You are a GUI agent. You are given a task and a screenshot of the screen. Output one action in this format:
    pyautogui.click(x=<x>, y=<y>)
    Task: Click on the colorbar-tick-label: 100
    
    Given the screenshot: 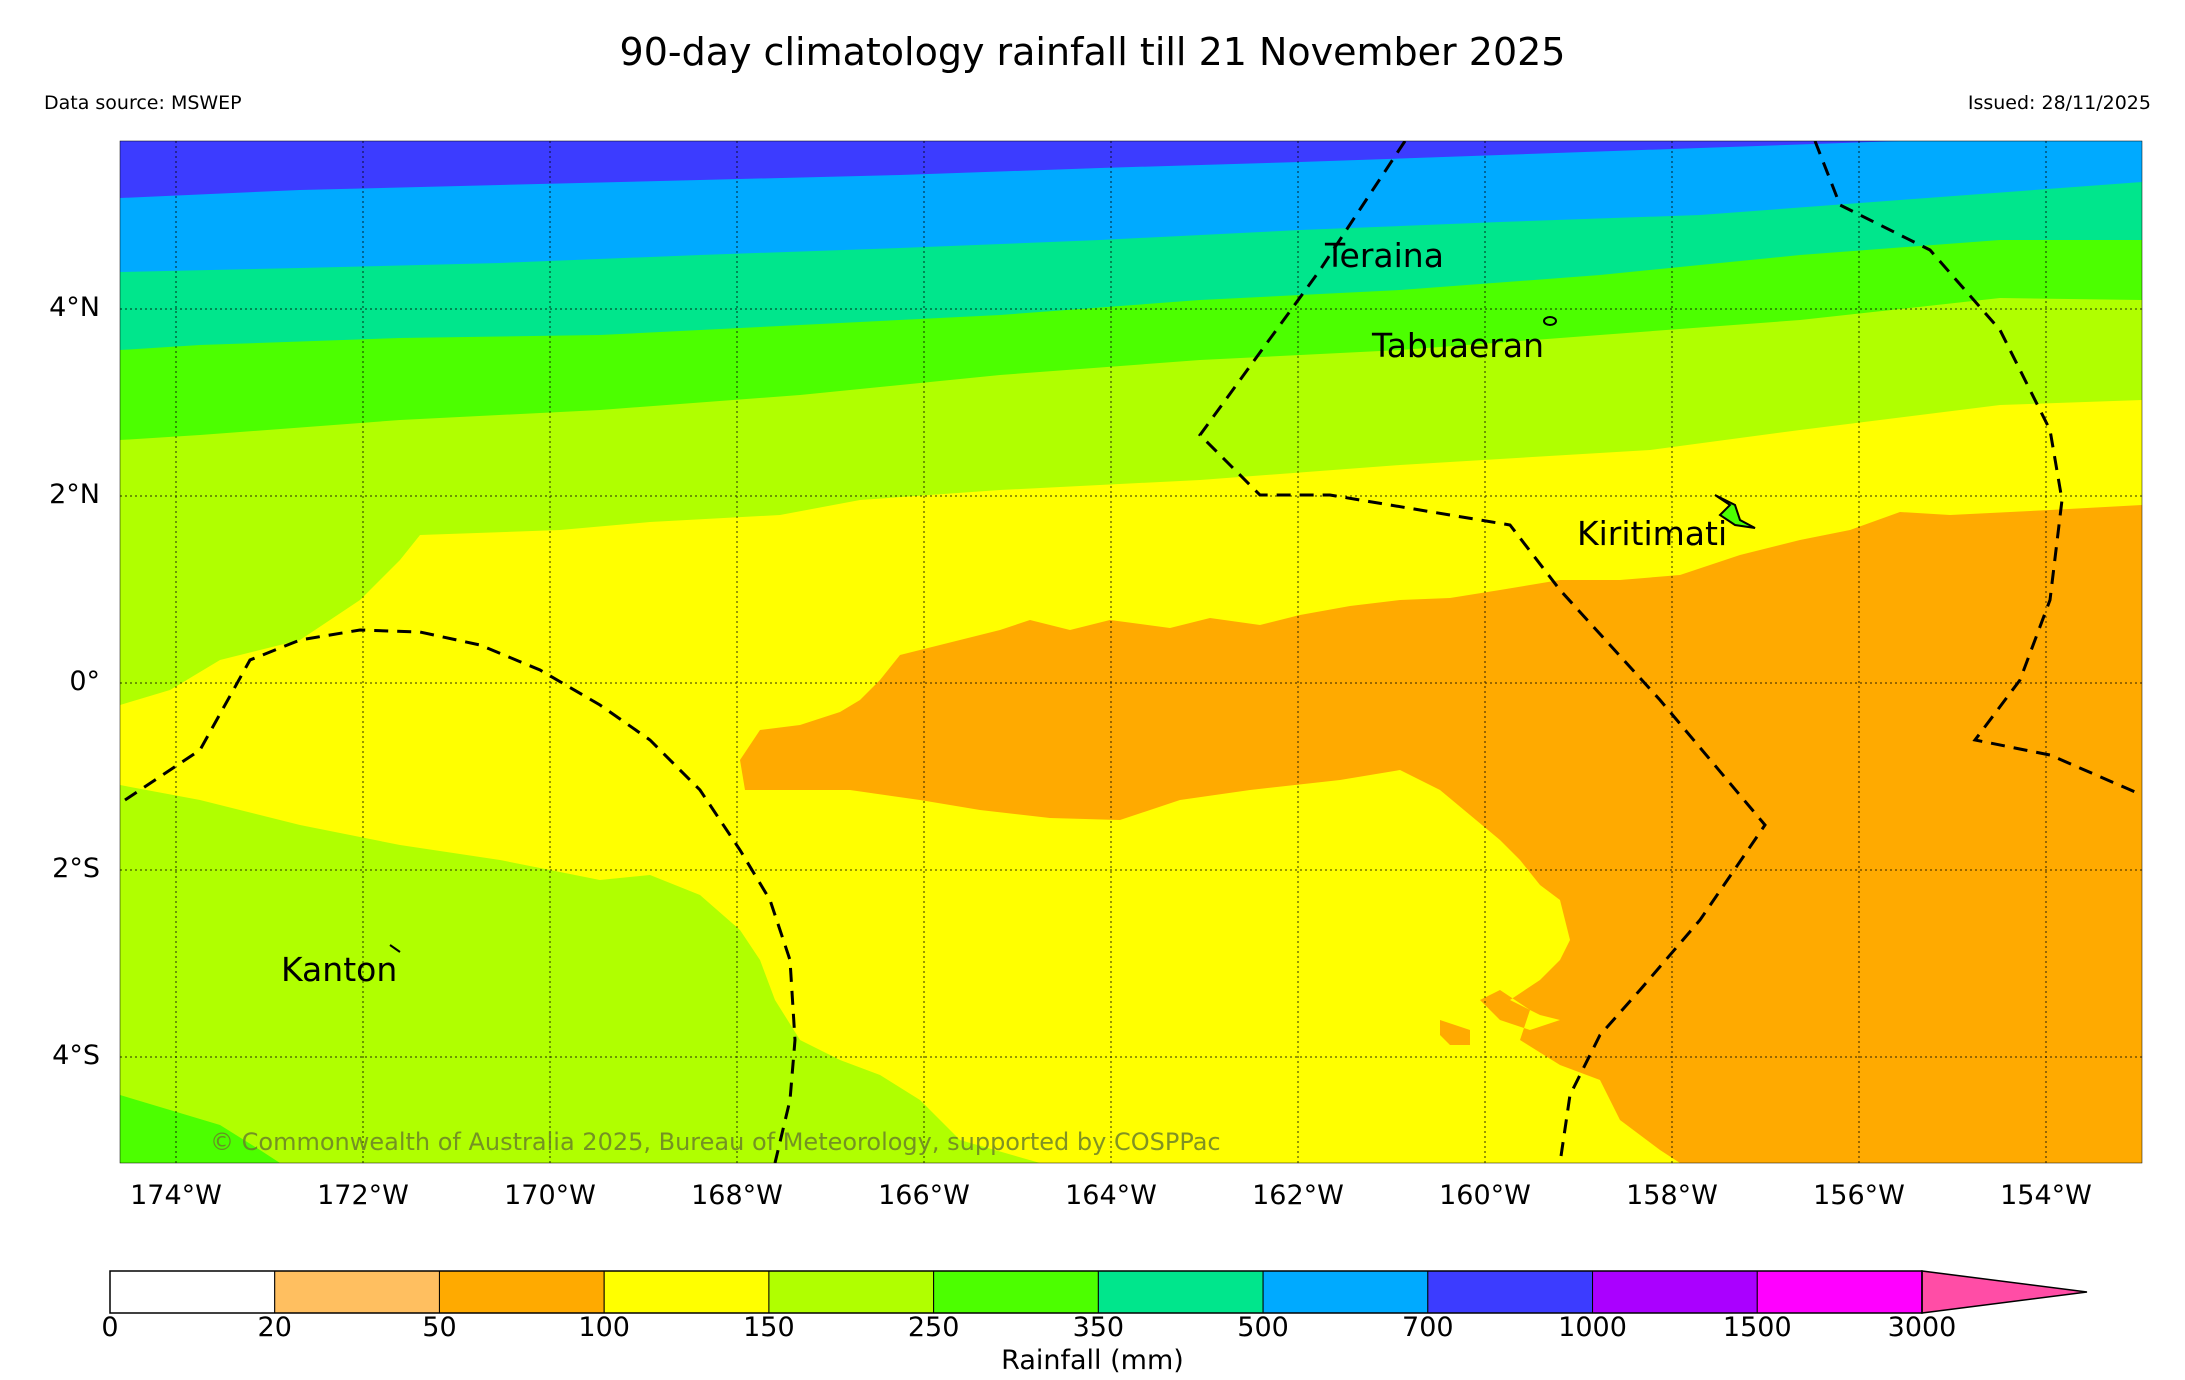 What is the action you would take?
    pyautogui.click(x=604, y=1327)
    